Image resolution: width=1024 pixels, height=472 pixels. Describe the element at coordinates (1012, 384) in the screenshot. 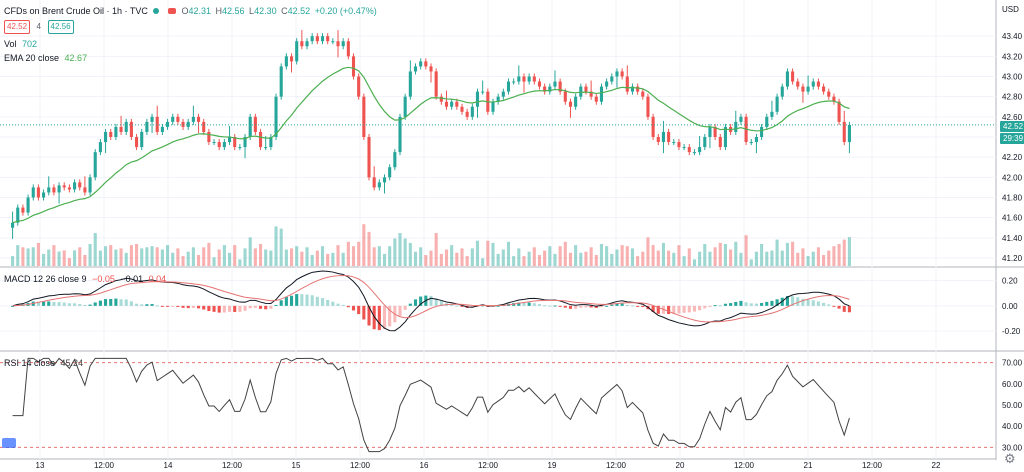

I see `rsi-tick-label: 60.00` at that location.